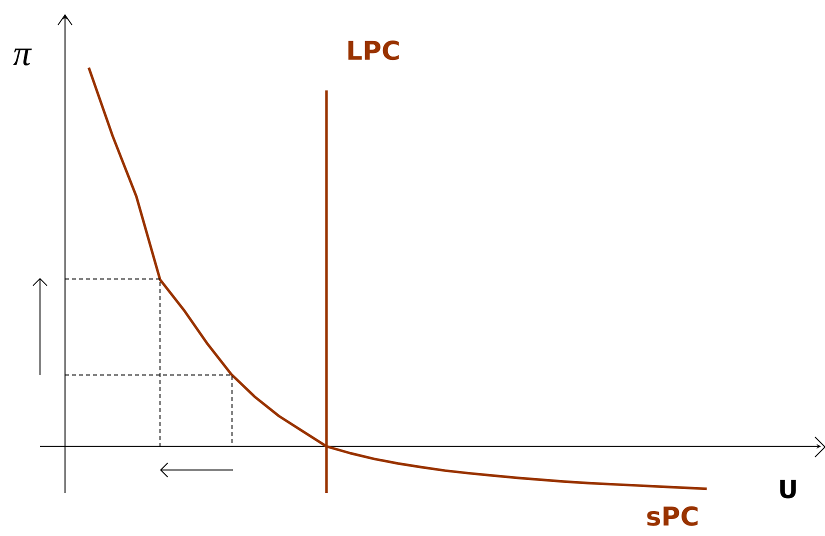  What do you see at coordinates (672, 516) in the screenshot?
I see `series-label: sPC` at bounding box center [672, 516].